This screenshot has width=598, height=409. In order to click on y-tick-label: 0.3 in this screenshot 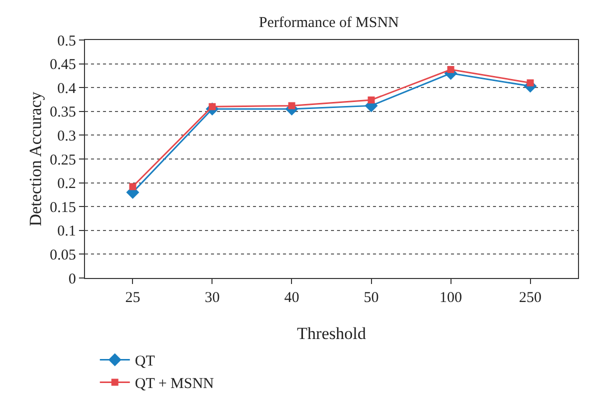, I will do `click(66, 136)`.